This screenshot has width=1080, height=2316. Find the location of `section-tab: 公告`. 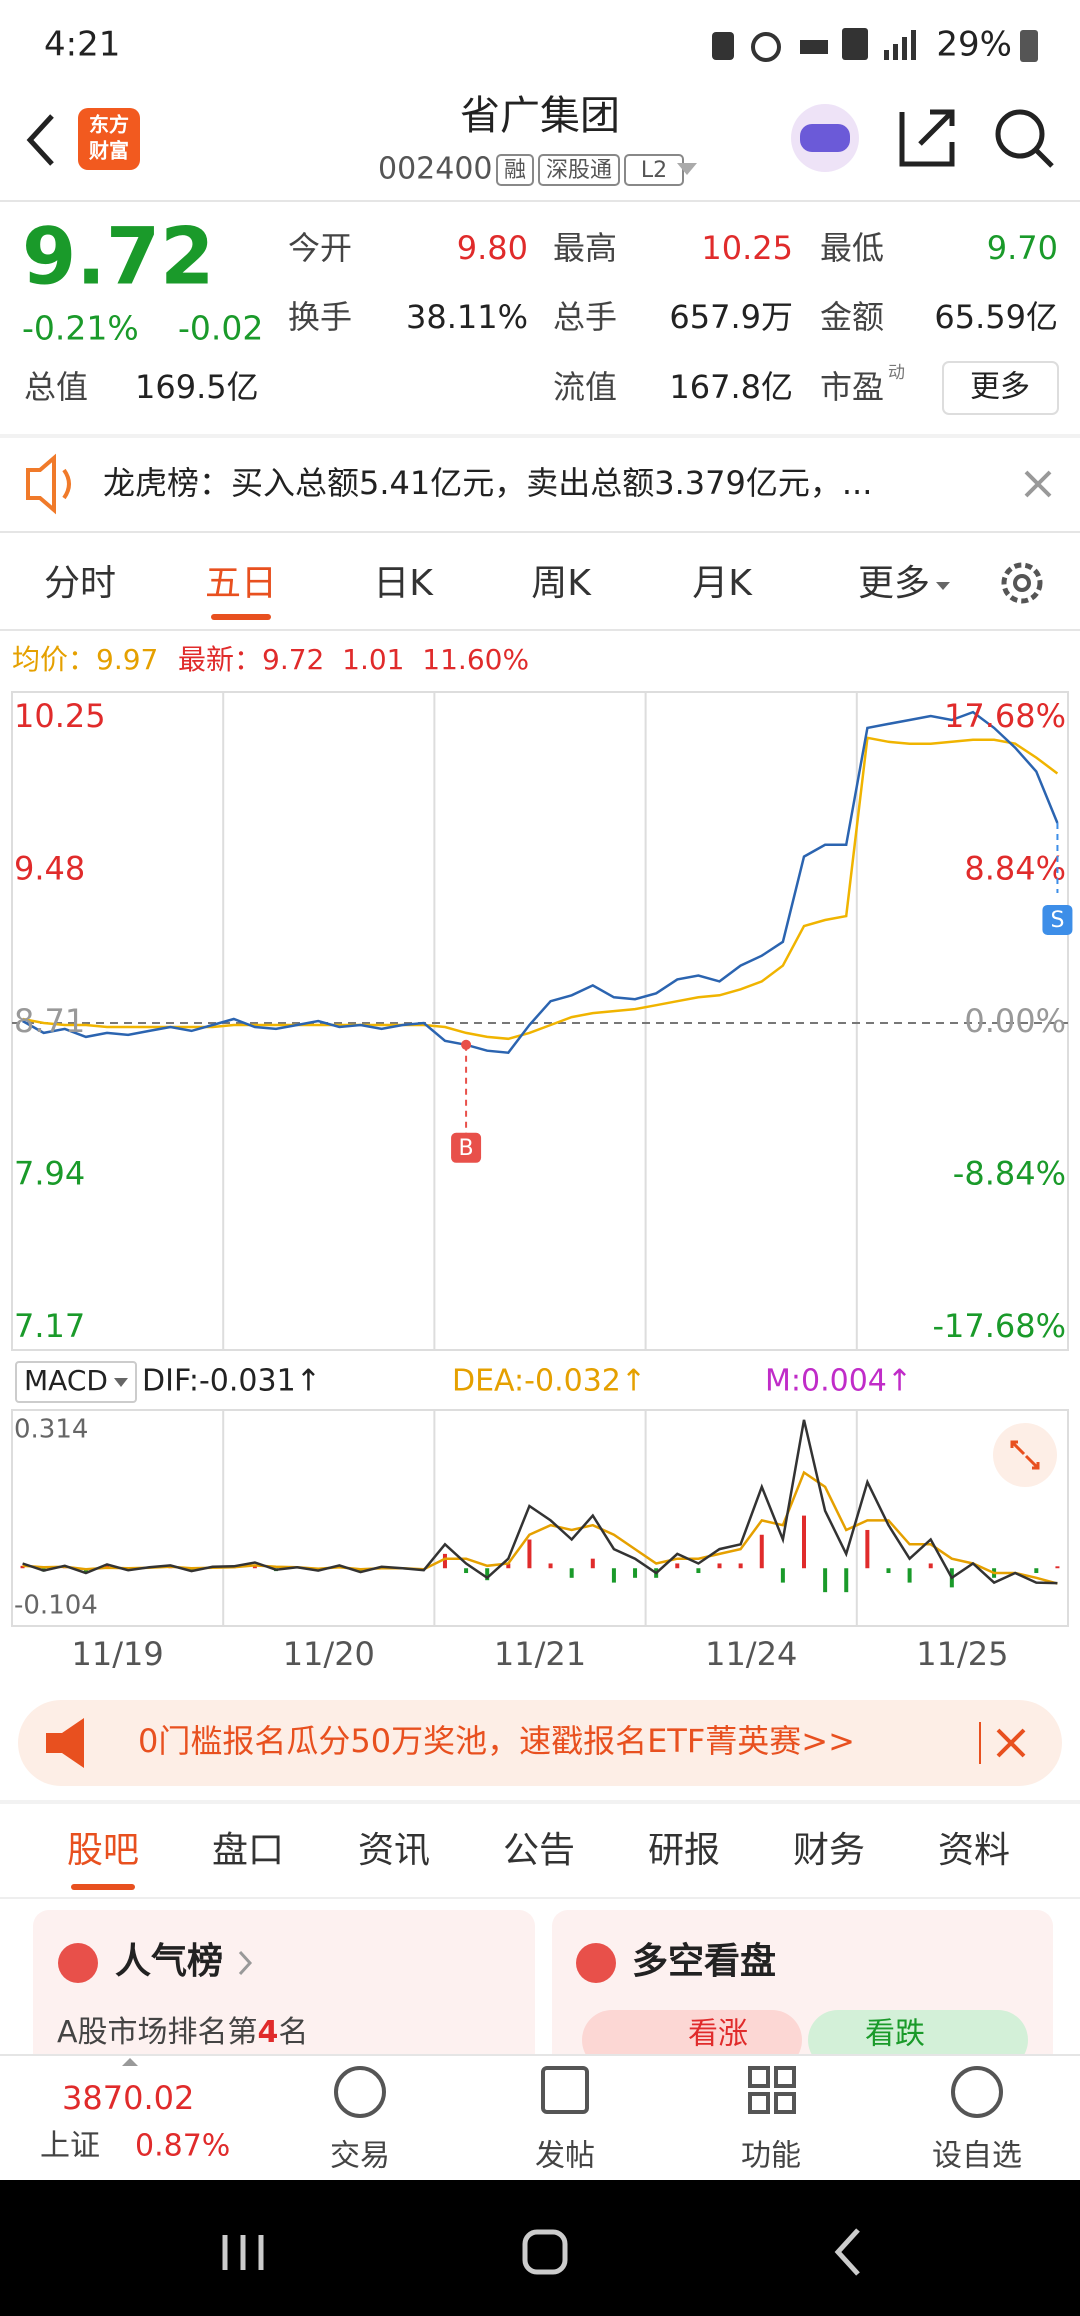

section-tab: 公告 is located at coordinates (539, 1850).